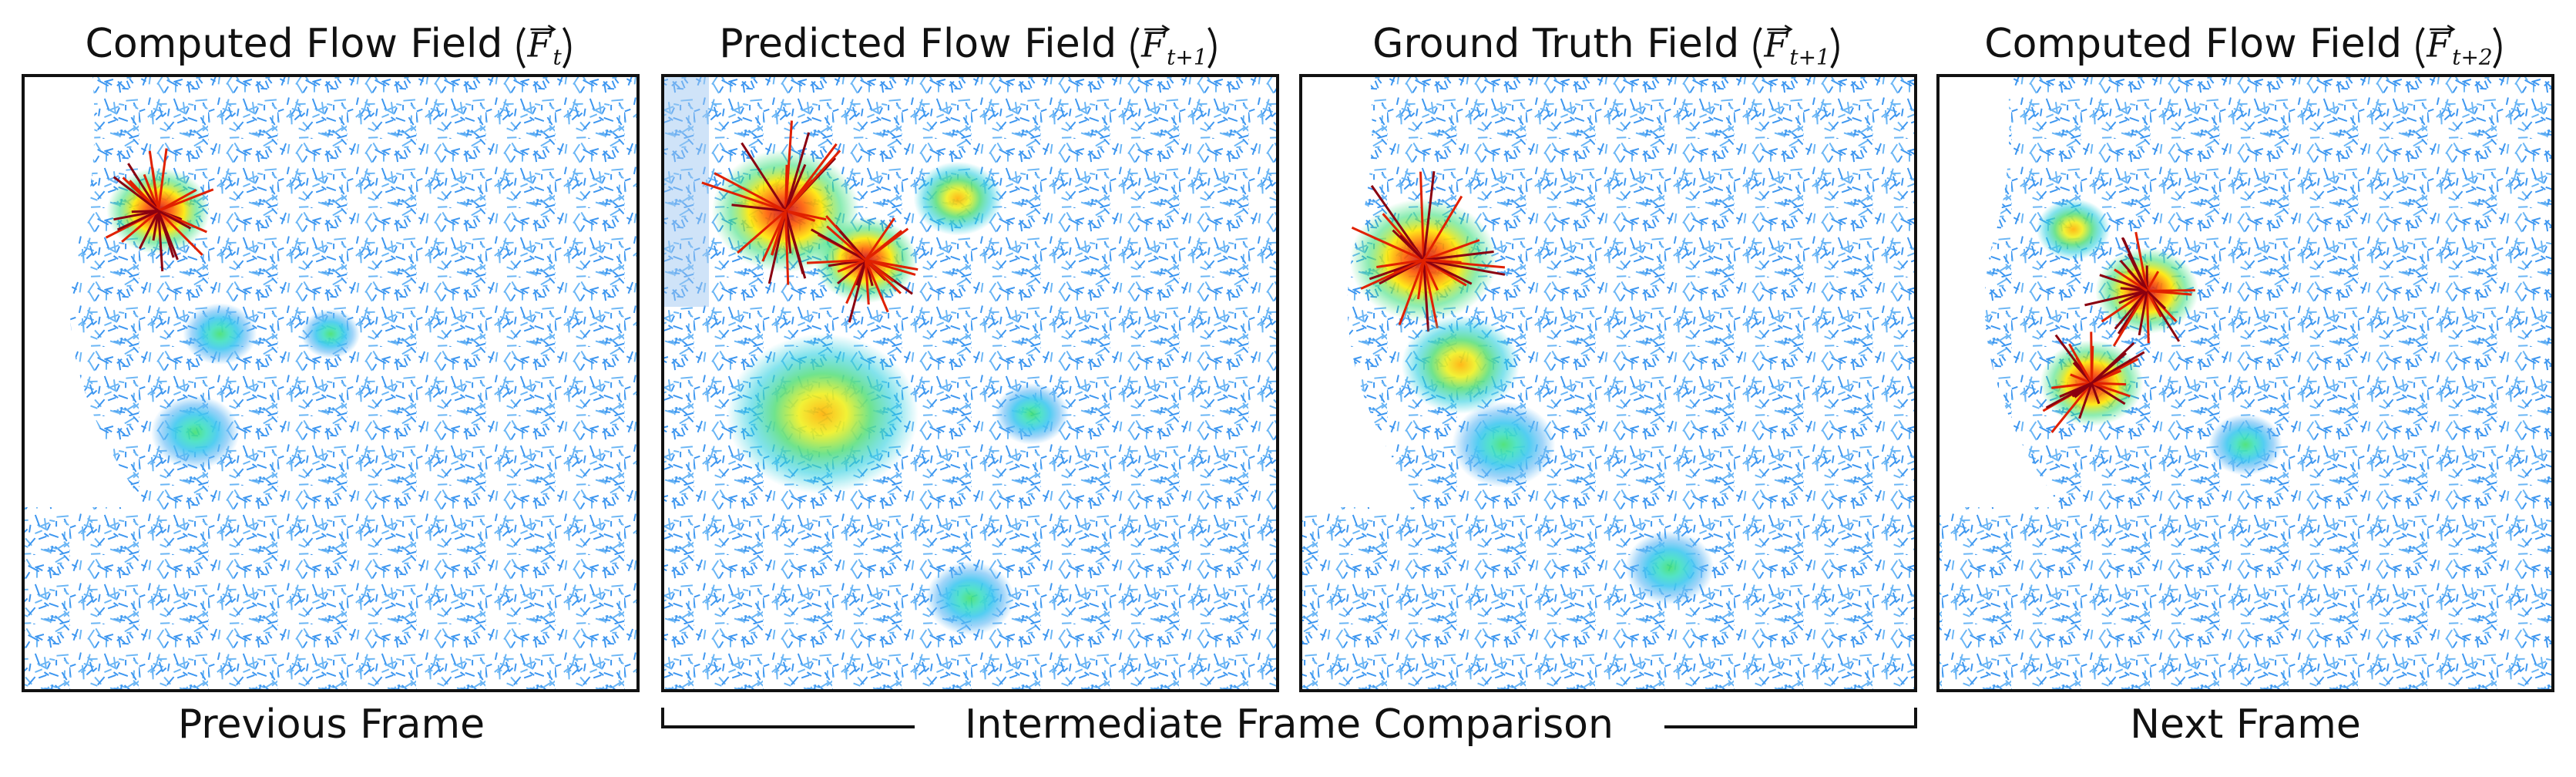  What do you see at coordinates (2245, 725) in the screenshot?
I see `caption: Next Frame` at bounding box center [2245, 725].